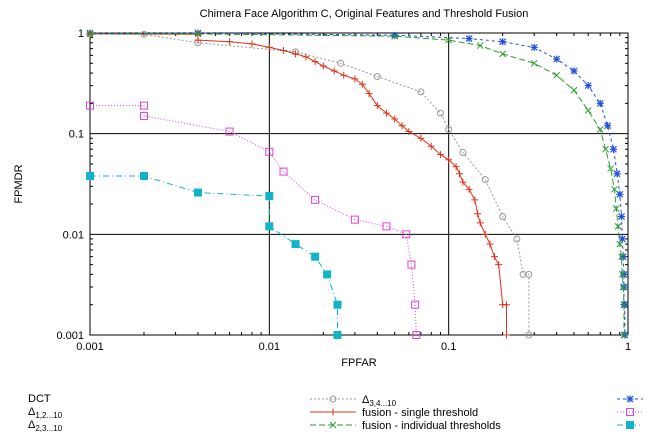 The height and width of the screenshot is (438, 651). What do you see at coordinates (628, 347) in the screenshot?
I see `x-tick-label: 1` at bounding box center [628, 347].